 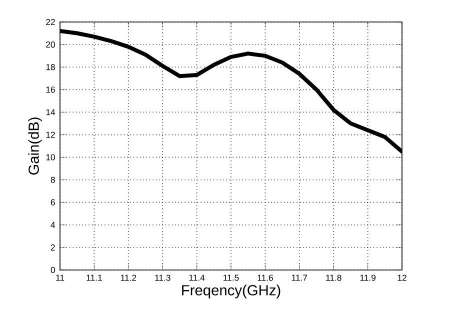 I want to click on x-tick-label: 11.2, so click(x=128, y=277).